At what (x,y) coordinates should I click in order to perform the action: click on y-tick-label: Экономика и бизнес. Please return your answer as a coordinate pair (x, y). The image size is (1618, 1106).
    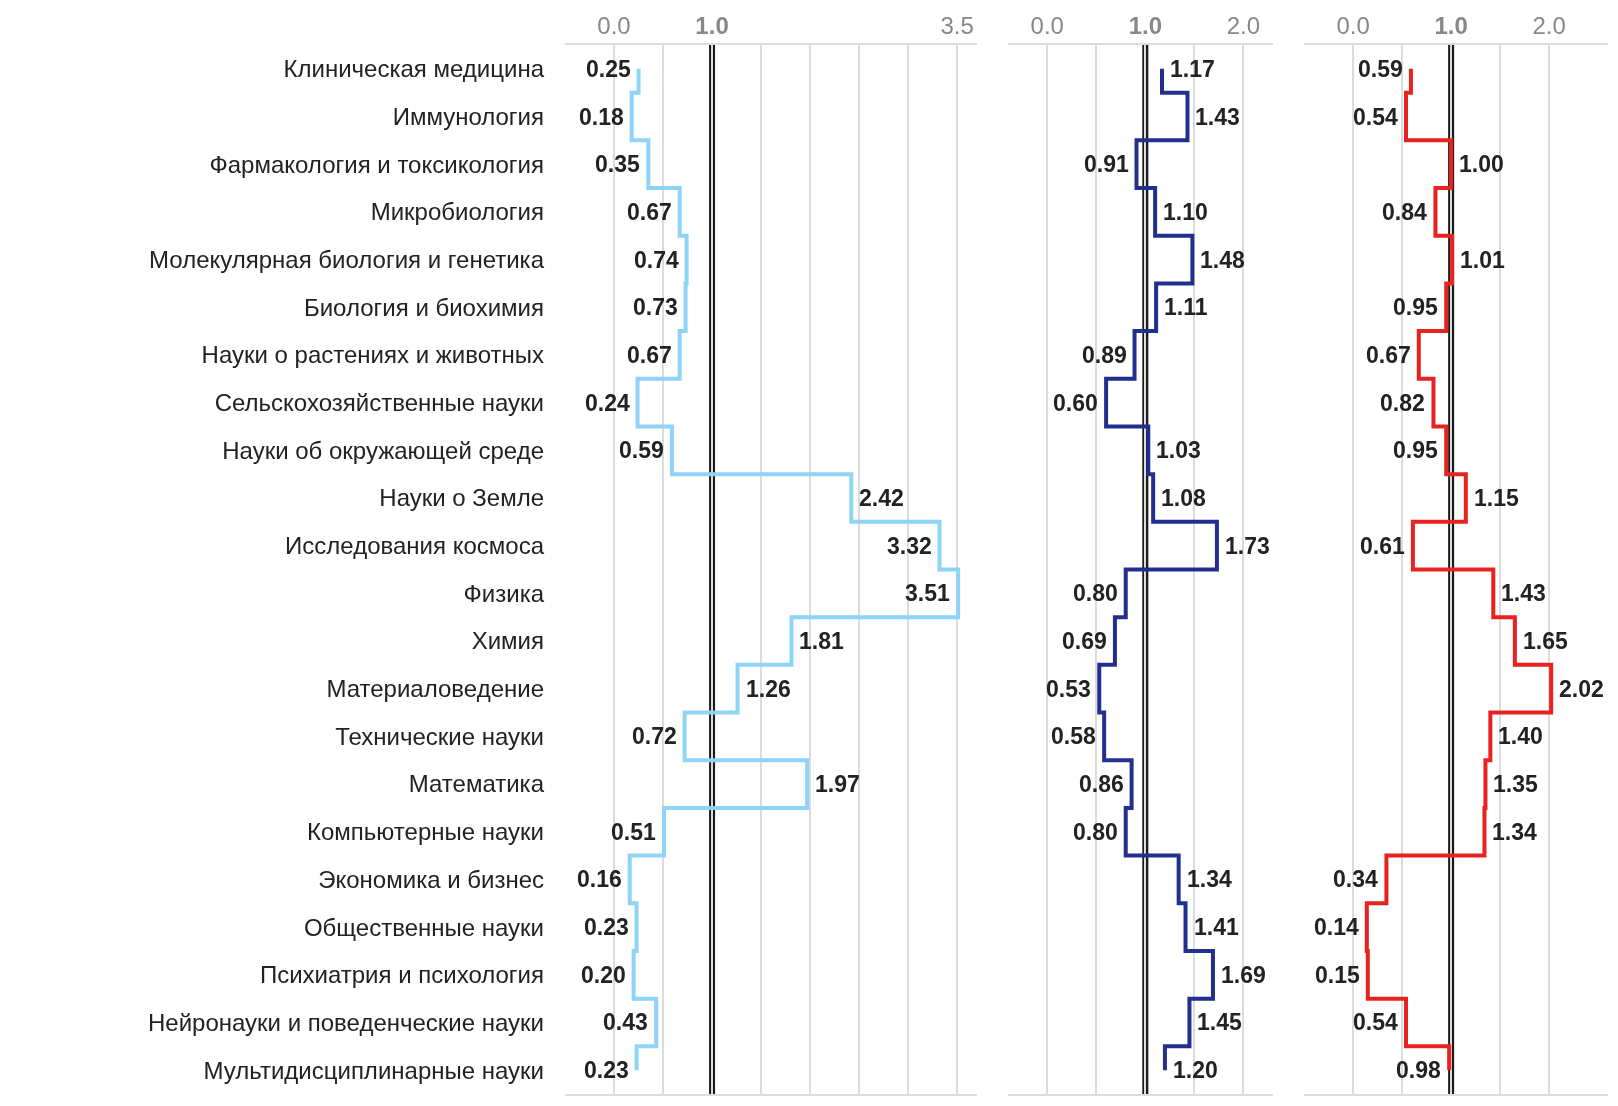
    Looking at the image, I should click on (431, 879).